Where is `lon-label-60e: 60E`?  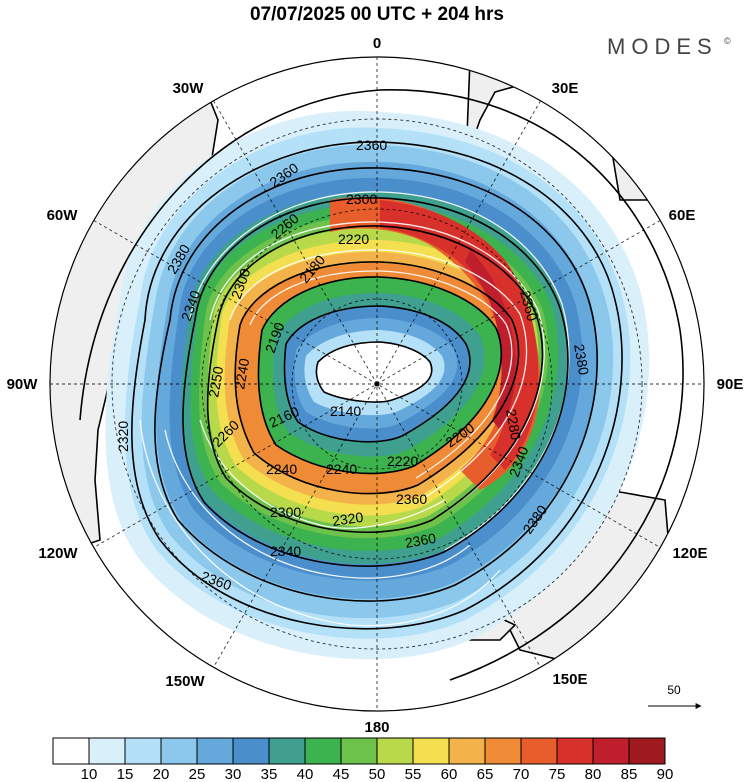 lon-label-60e: 60E is located at coordinates (682, 215).